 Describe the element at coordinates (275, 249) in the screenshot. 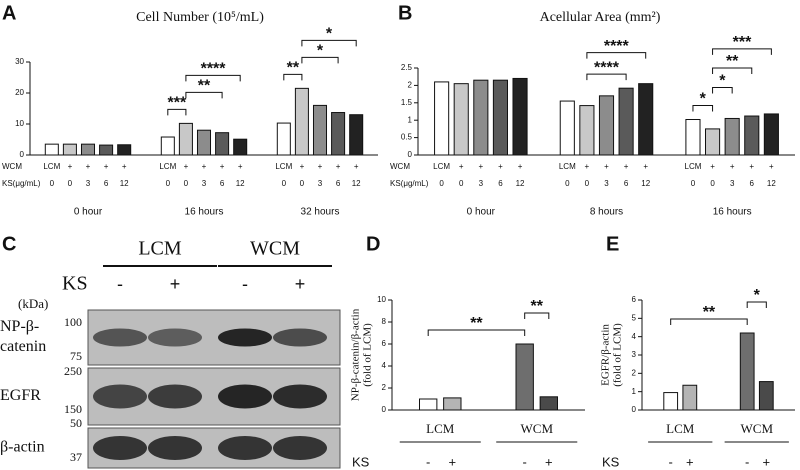

I see `blot-group: WCM` at that location.